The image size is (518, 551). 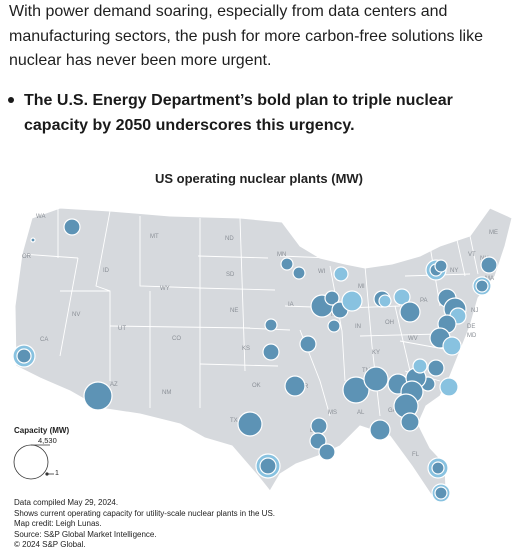 I want to click on state-label: WI, so click(x=322, y=272).